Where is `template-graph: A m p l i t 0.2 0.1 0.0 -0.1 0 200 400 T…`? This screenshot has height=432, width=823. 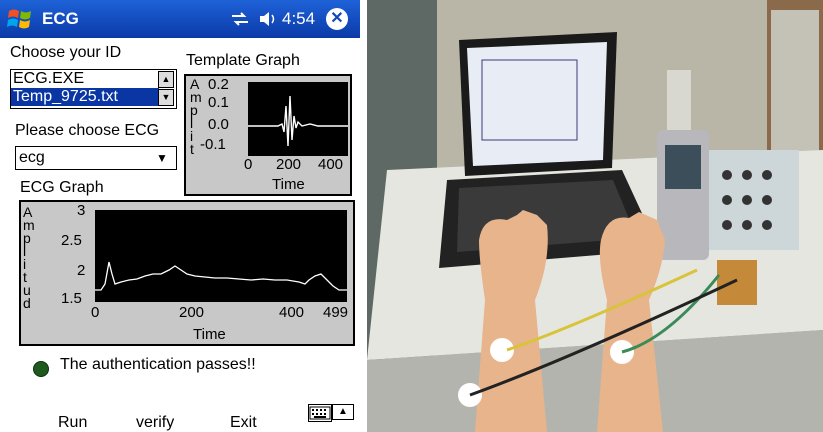
template-graph: A m p l i t 0.2 0.1 0.0 -0.1 0 200 400 T… is located at coordinates (268, 135).